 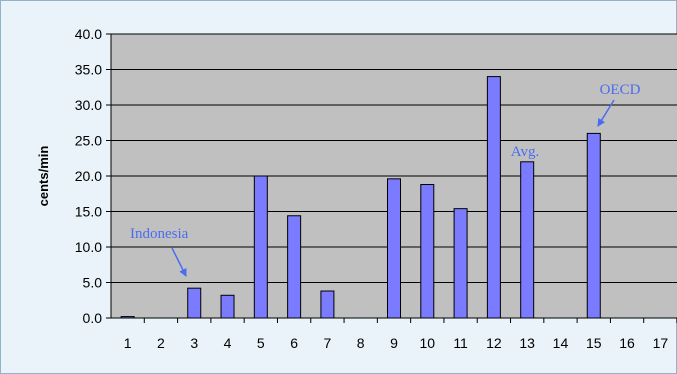 What do you see at coordinates (561, 343) in the screenshot?
I see `x-tick-label: 14` at bounding box center [561, 343].